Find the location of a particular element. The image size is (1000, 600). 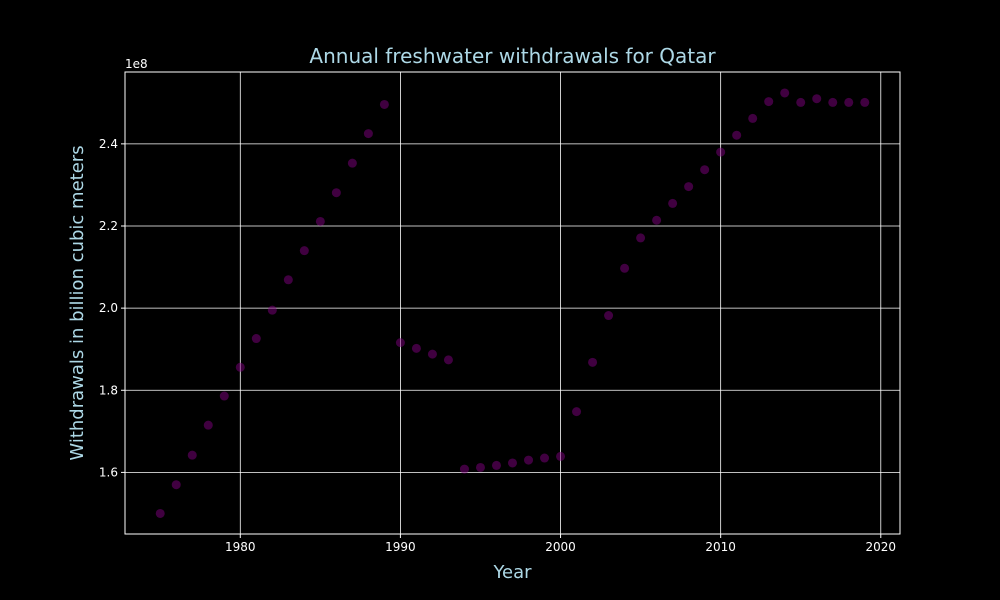

y-tick-label: 1.8 is located at coordinates (108, 390).